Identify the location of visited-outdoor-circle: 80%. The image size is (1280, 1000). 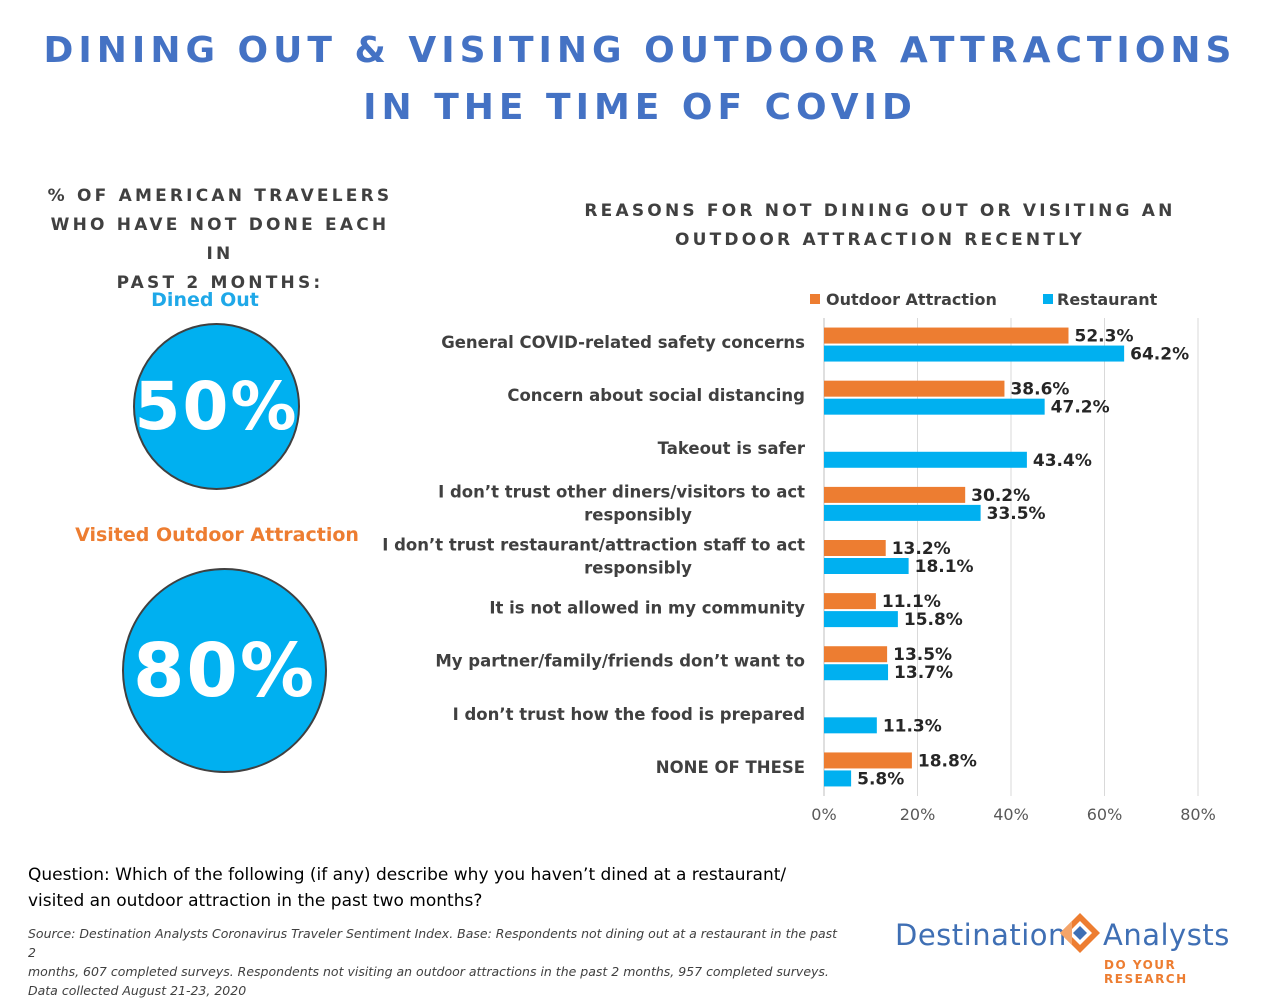
(224, 670).